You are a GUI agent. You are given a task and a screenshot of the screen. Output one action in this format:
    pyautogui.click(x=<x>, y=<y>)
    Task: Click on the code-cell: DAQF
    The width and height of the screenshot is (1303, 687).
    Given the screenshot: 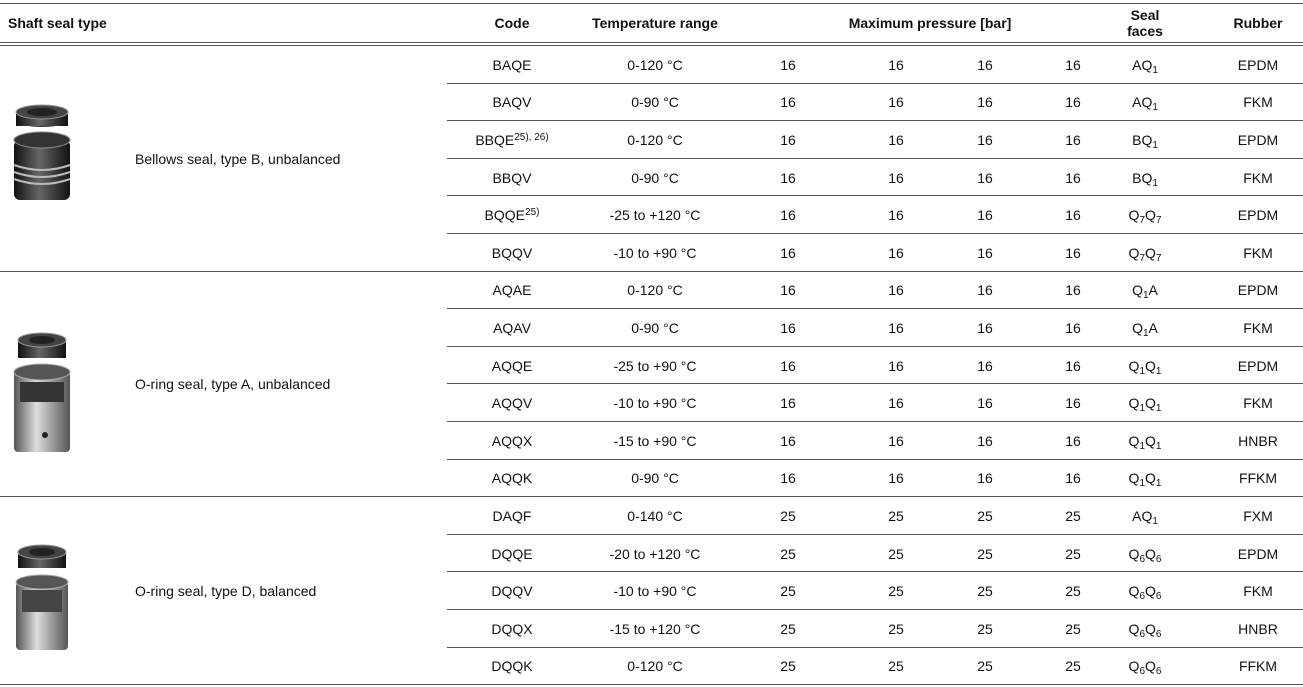 What is the action you would take?
    pyautogui.click(x=512, y=516)
    